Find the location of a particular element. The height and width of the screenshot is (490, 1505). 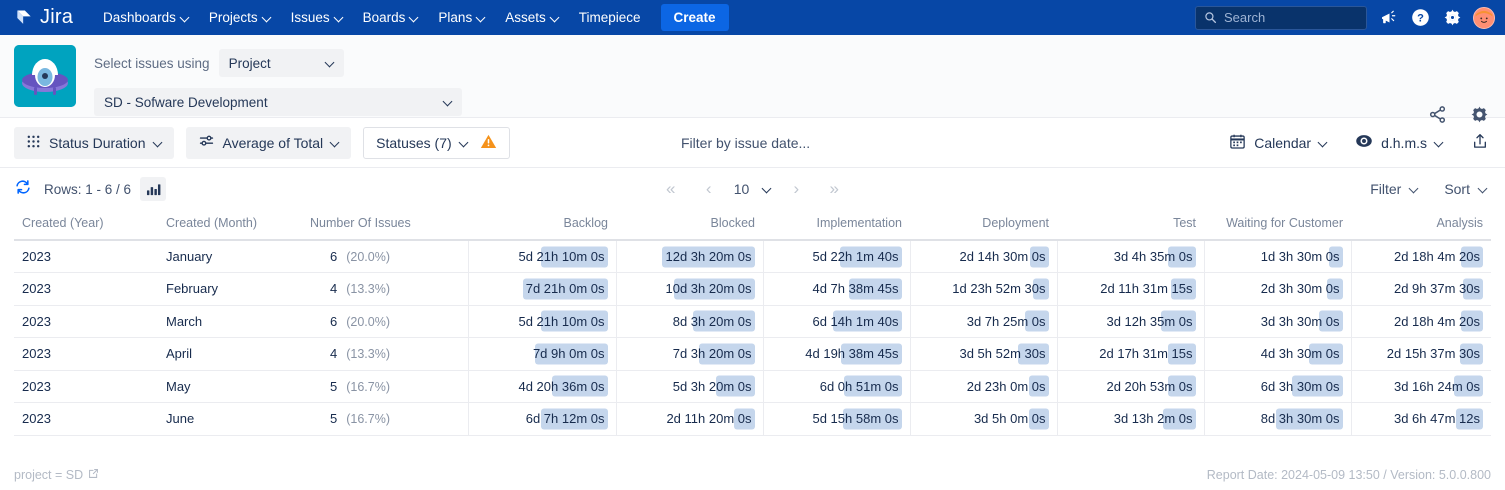

column-header-test: Test is located at coordinates (1130, 225).